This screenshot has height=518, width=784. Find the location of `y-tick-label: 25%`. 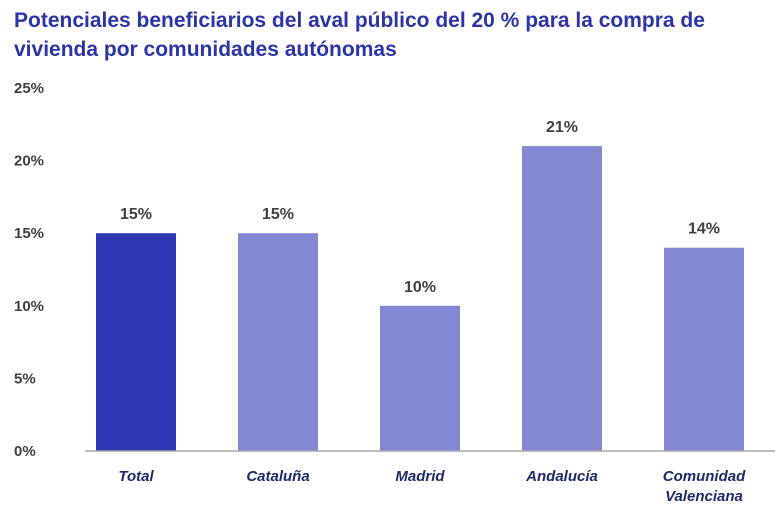

y-tick-label: 25% is located at coordinates (29, 88).